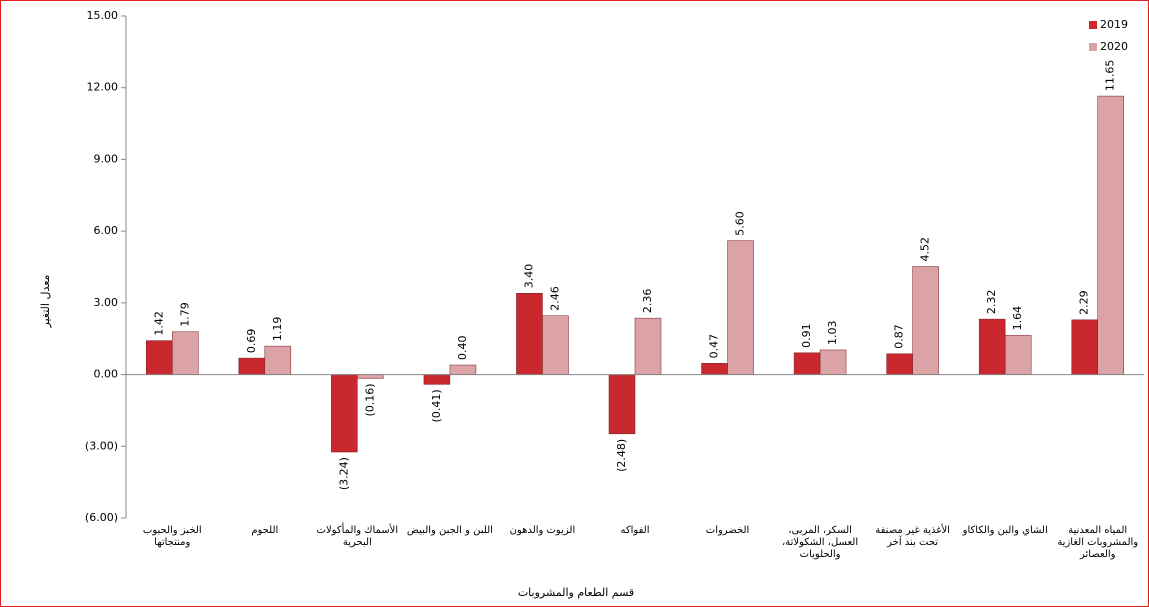 Image resolution: width=1149 pixels, height=607 pixels. Describe the element at coordinates (251, 341) in the screenshot. I see `value-label: 0.69` at that location.